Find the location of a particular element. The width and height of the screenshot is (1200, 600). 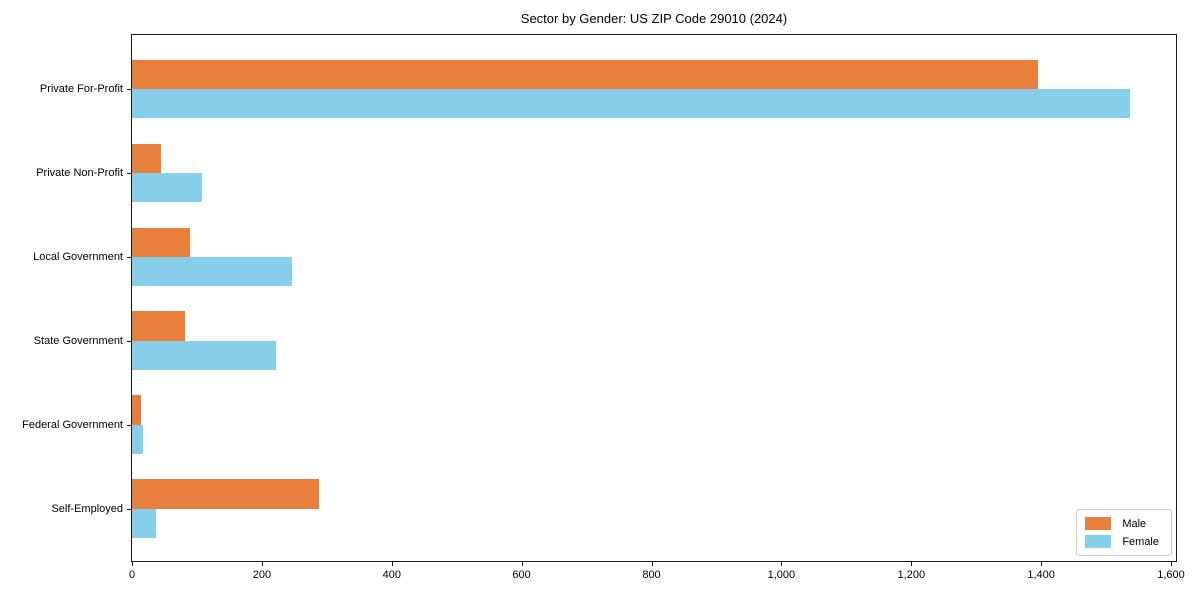

x-axis-tick-label: 1,200 is located at coordinates (911, 575).